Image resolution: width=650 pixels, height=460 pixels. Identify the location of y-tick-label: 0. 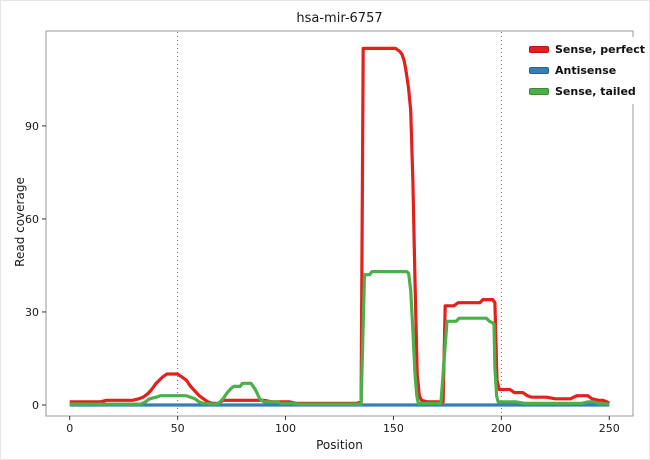
(35, 405).